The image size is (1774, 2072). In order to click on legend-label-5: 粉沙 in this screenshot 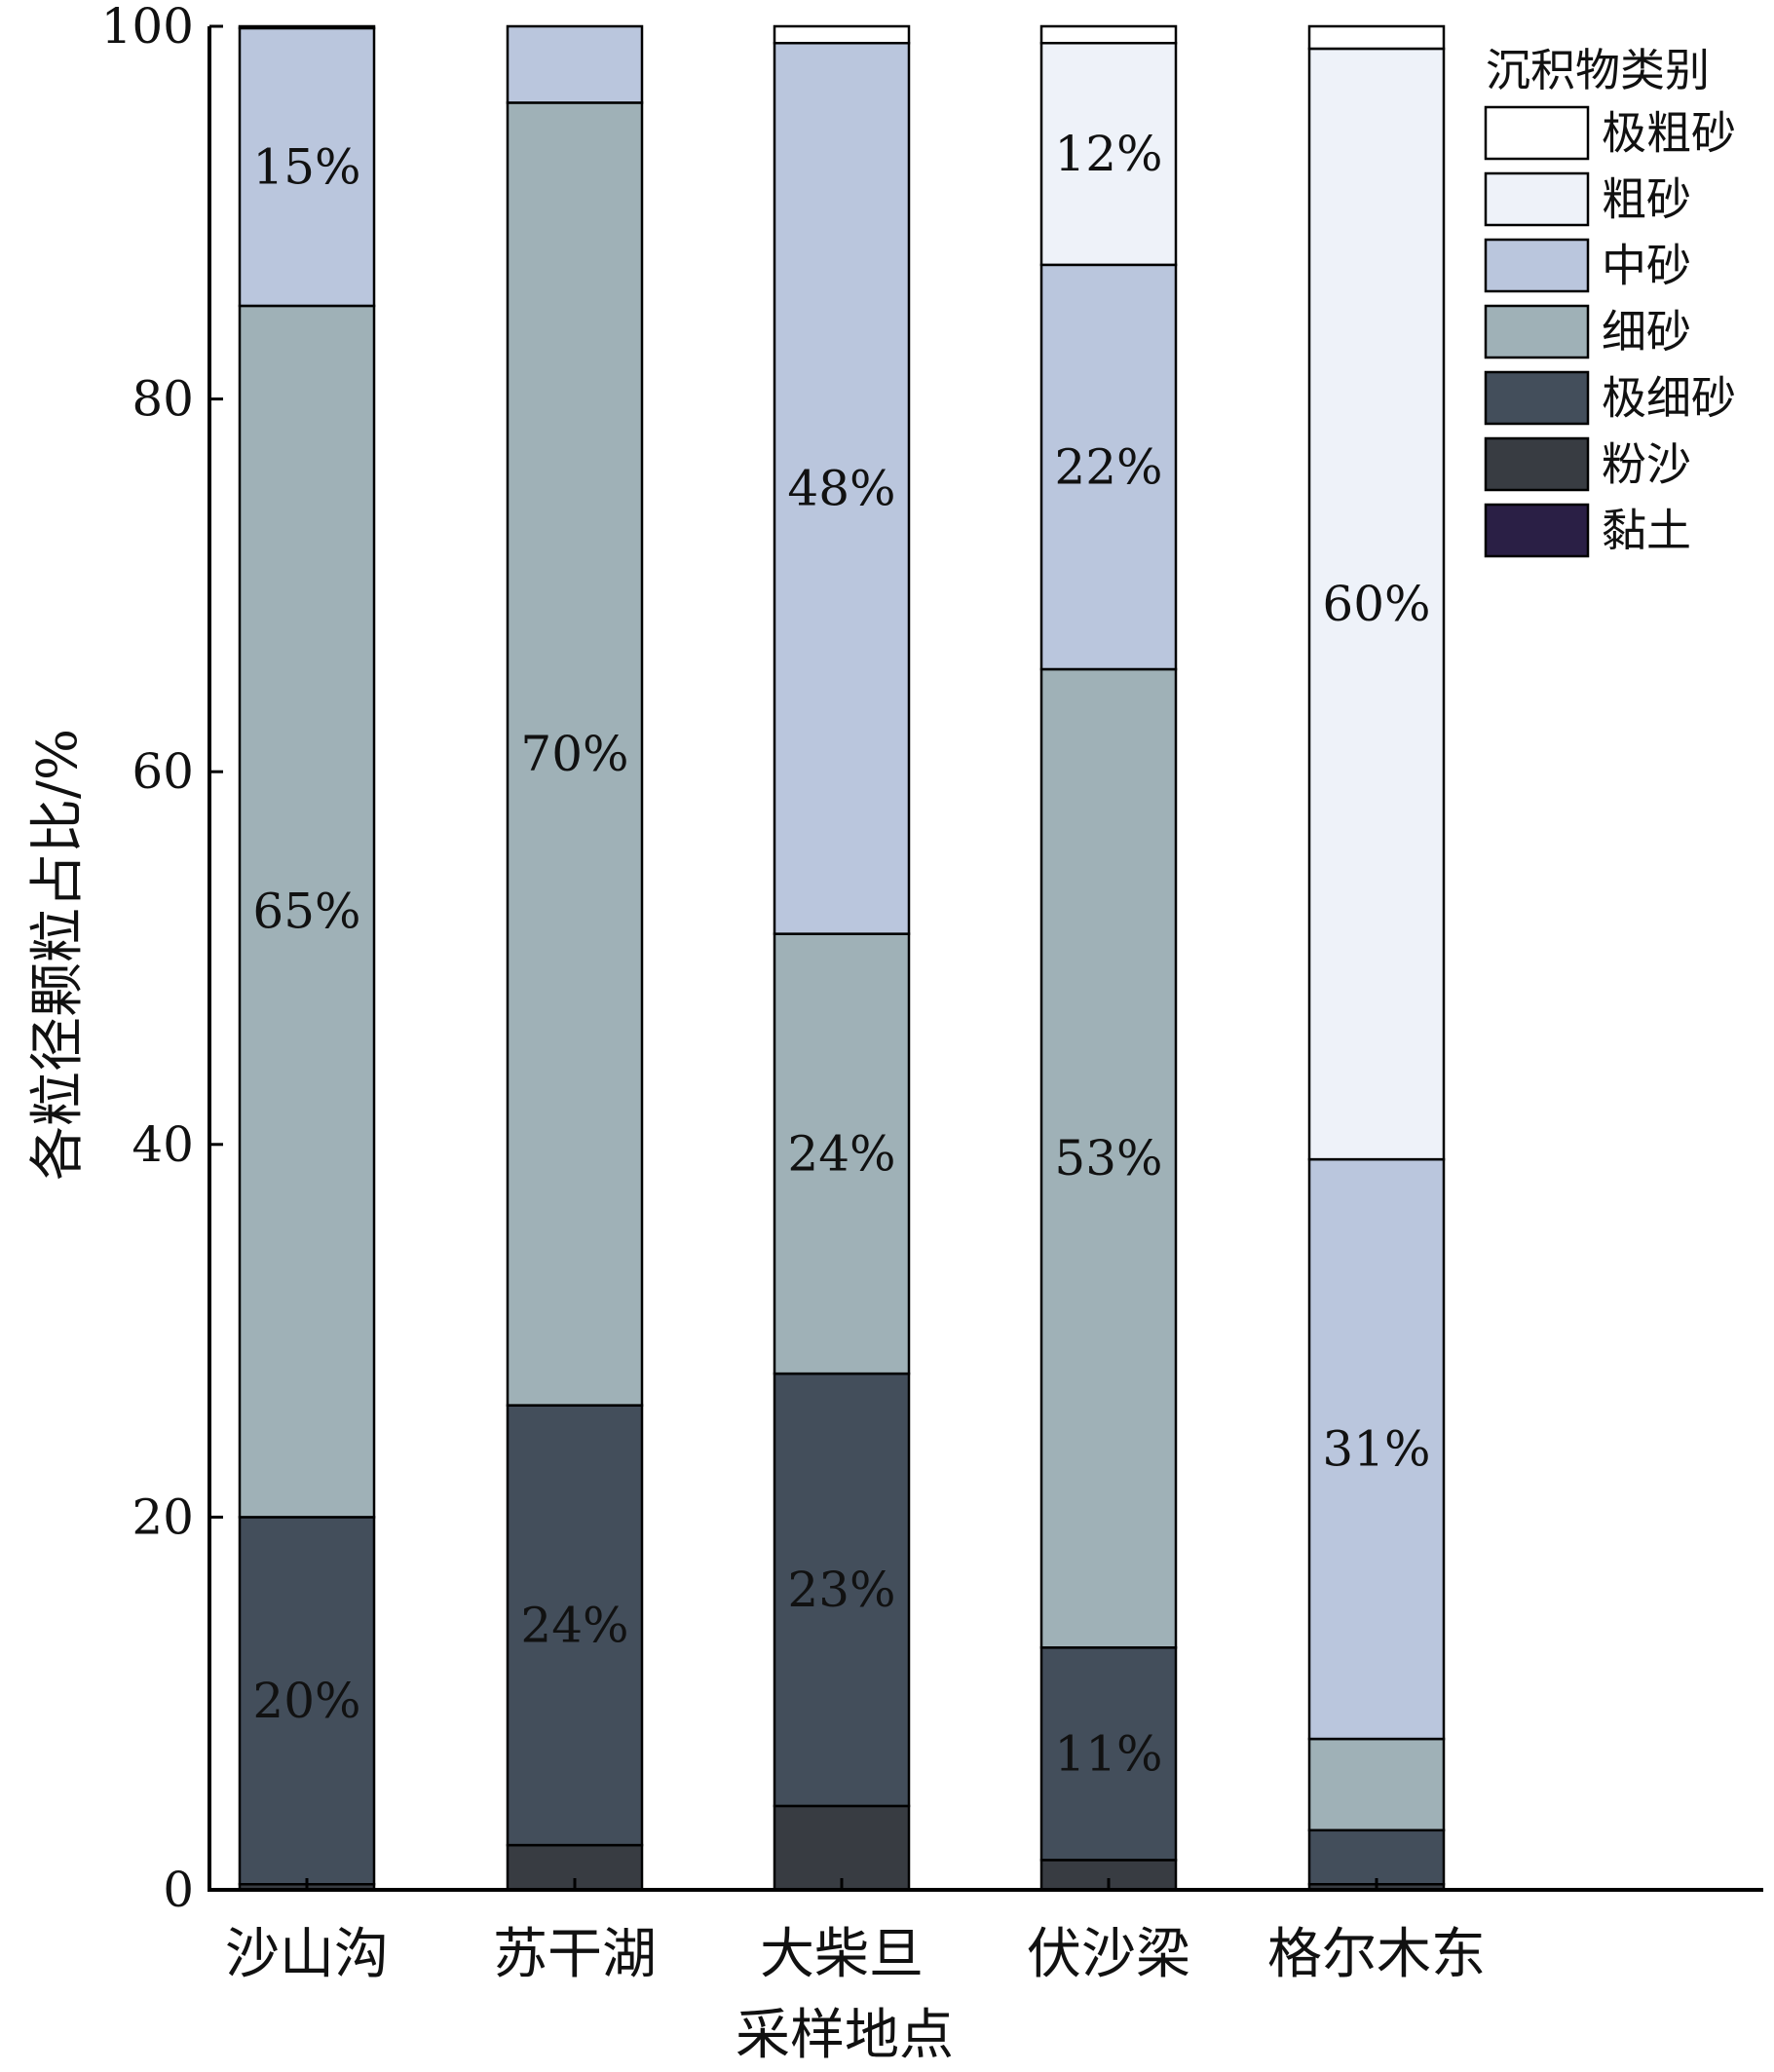, I will do `click(1646, 465)`.